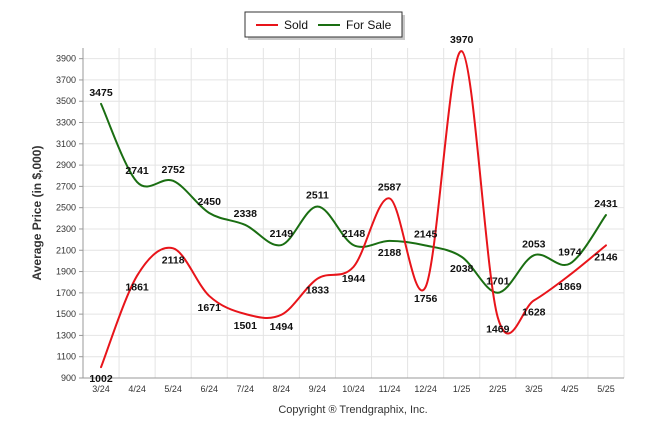  I want to click on y-tick-label: 1500, so click(66, 314).